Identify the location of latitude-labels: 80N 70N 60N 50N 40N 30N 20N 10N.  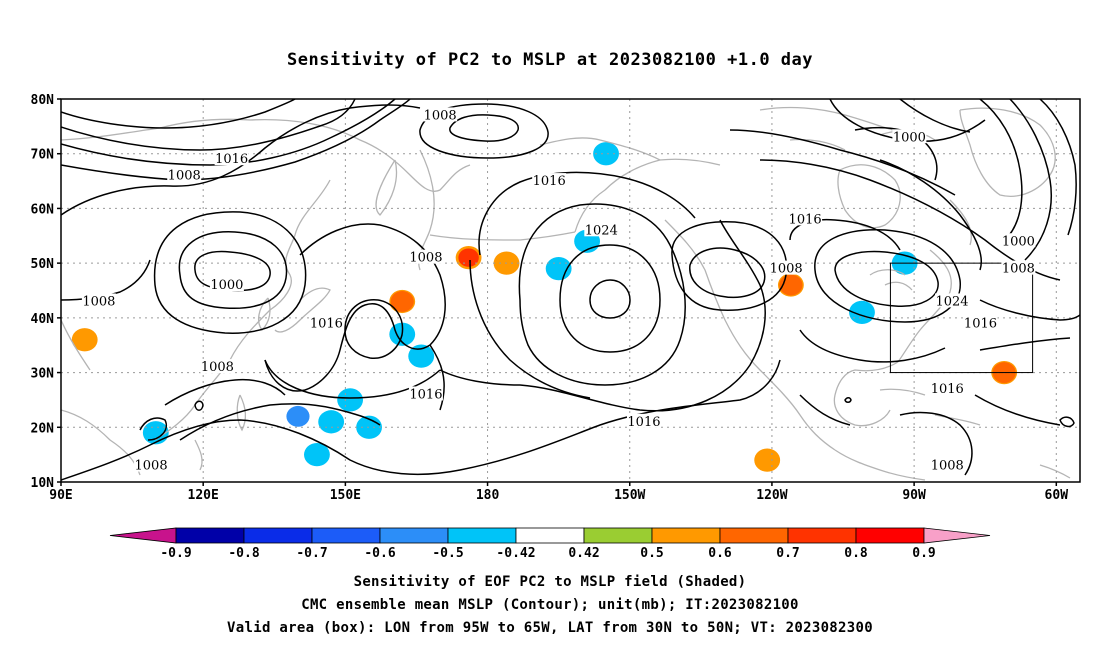
(46, 292).